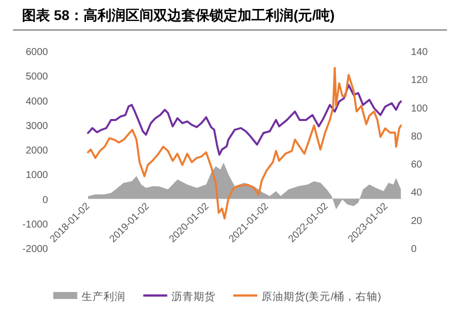 Image resolution: width=457 pixels, height=329 pixels. What do you see at coordinates (35, 224) in the screenshot?
I see `y-tick-label: -1000` at bounding box center [35, 224].